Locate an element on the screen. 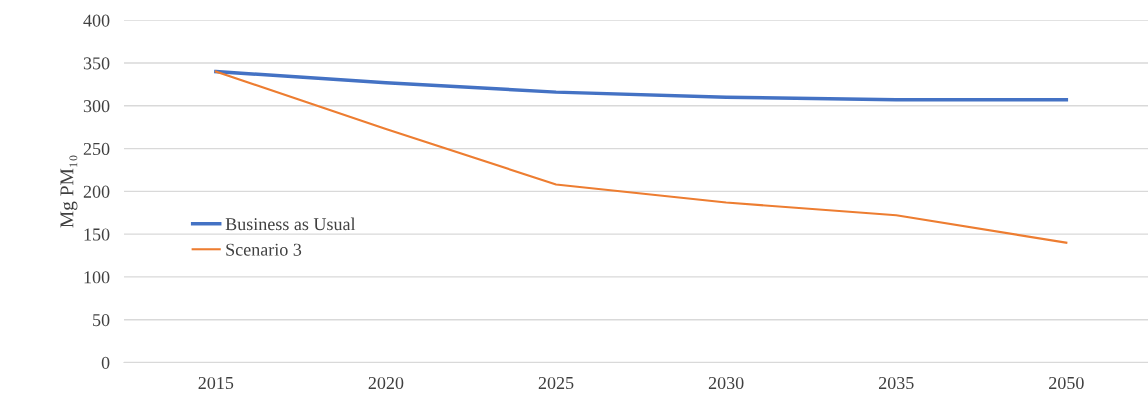 Image resolution: width=1148 pixels, height=405 pixels. y-tick-label: 150 is located at coordinates (97, 234).